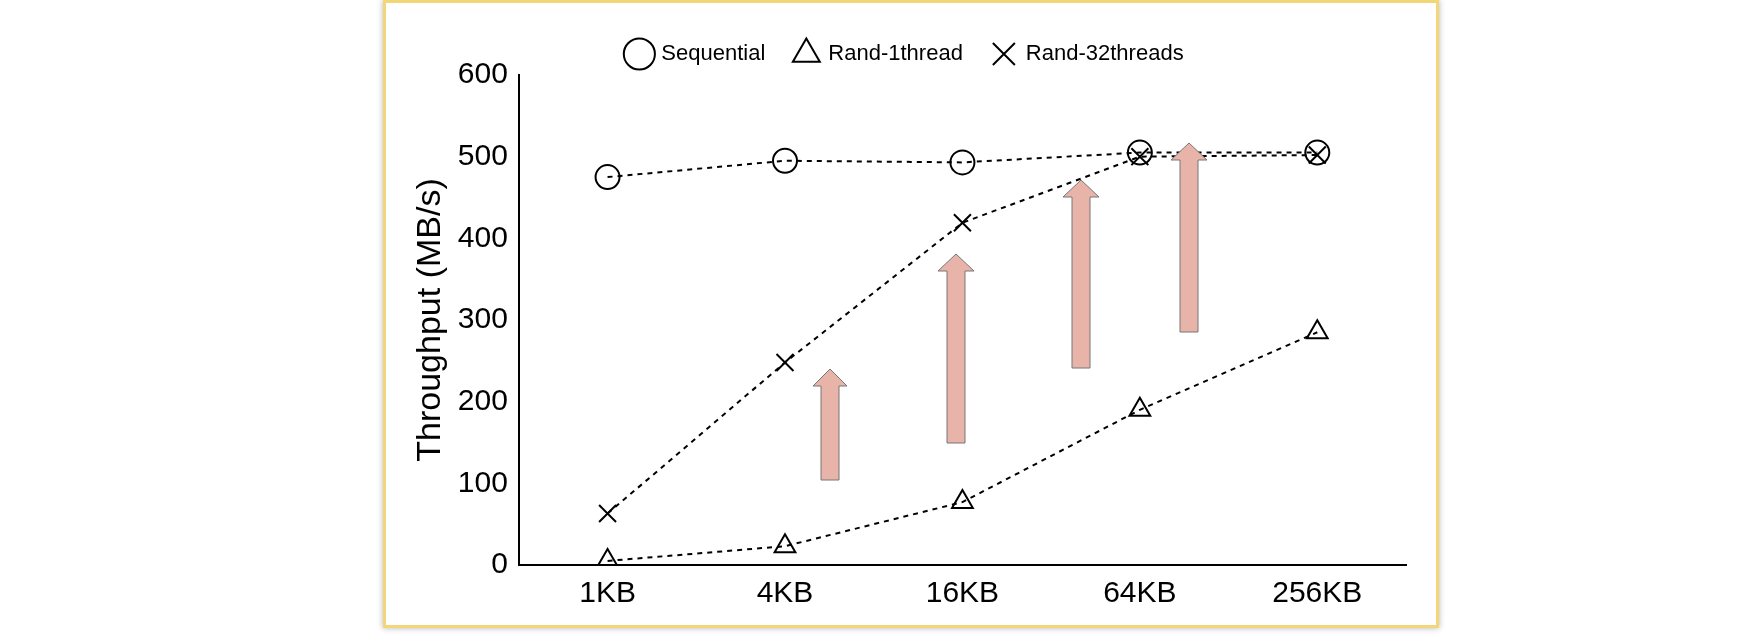 This screenshot has height=643, width=1752. What do you see at coordinates (895, 53) in the screenshot?
I see `legend-label: Rand-1thread` at bounding box center [895, 53].